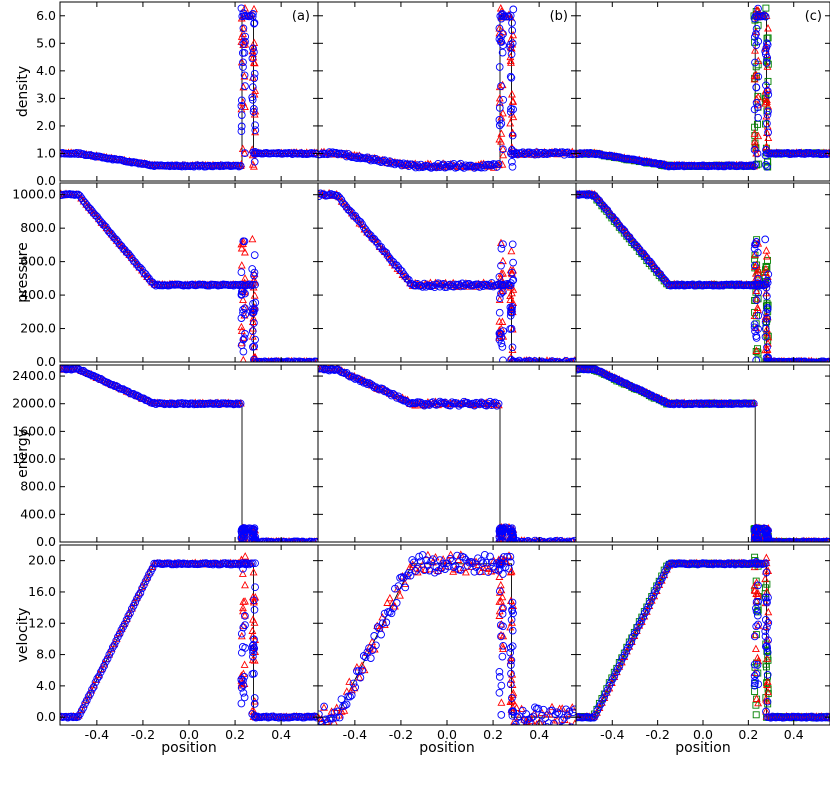 The width and height of the screenshot is (830, 788). What do you see at coordinates (703, 453) in the screenshot?
I see `plot-area` at bounding box center [703, 453].